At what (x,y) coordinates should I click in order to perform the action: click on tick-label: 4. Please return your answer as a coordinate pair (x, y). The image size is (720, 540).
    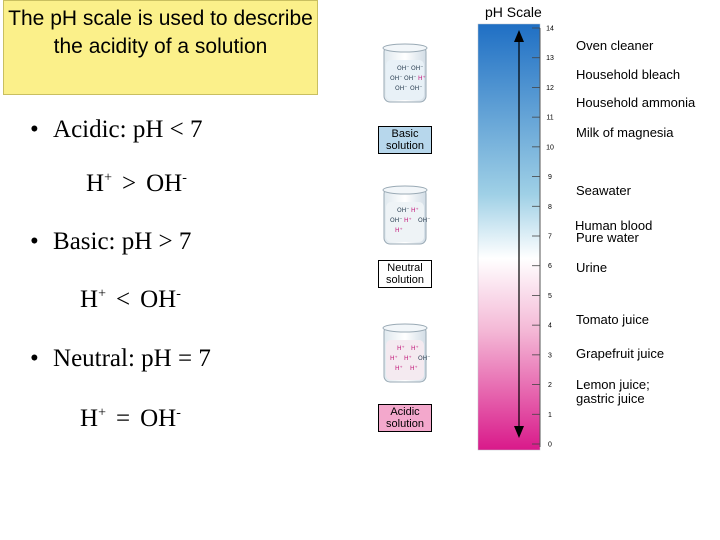
    Looking at the image, I should click on (550, 326).